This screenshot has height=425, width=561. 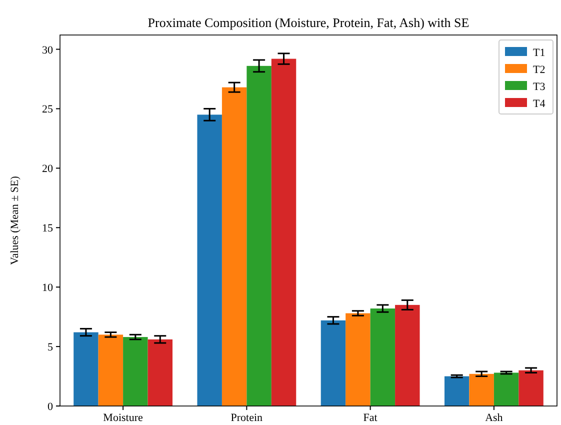 What do you see at coordinates (370, 418) in the screenshot?
I see `x-tick-label: Fat` at bounding box center [370, 418].